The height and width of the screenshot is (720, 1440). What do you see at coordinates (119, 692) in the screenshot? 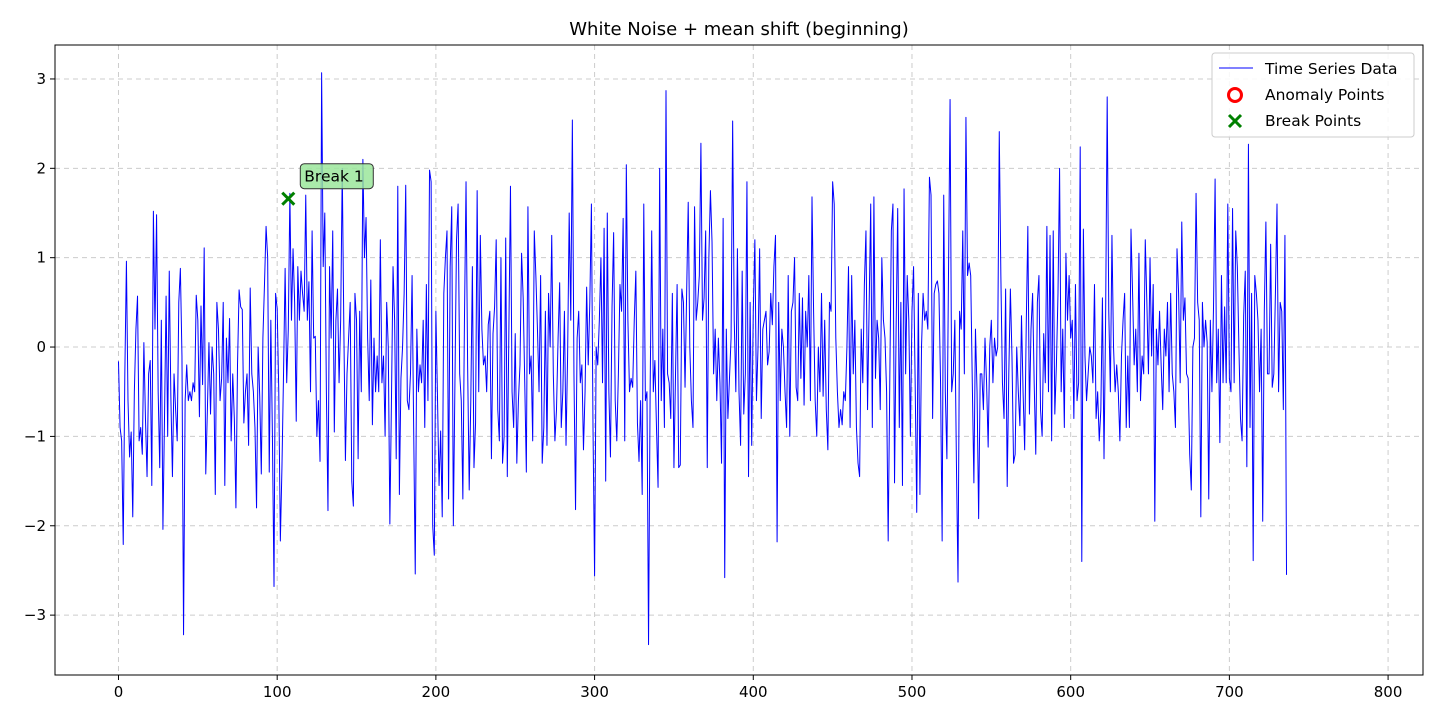
I see `x-tick-label: 0` at bounding box center [119, 692].